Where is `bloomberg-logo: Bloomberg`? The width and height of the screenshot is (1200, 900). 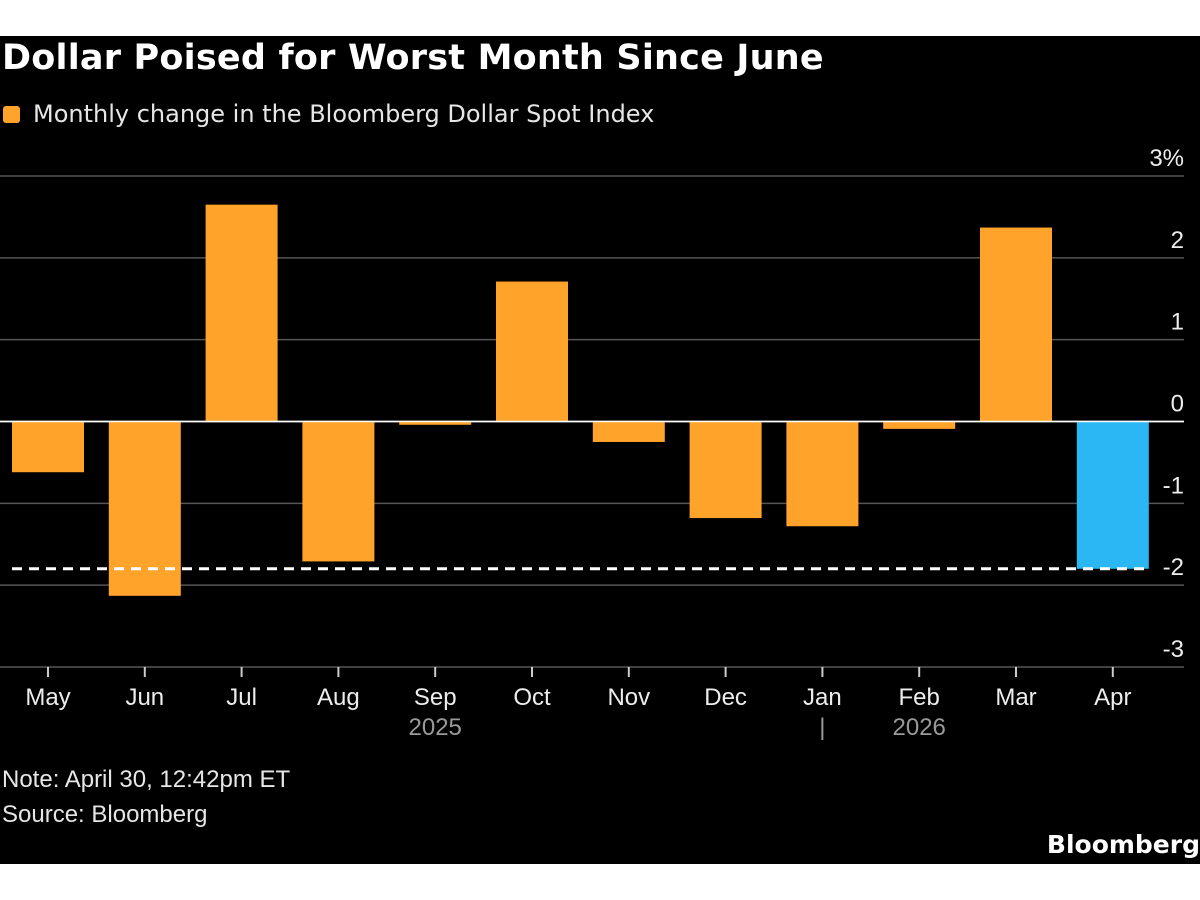
bloomberg-logo: Bloomberg is located at coordinates (1123, 844).